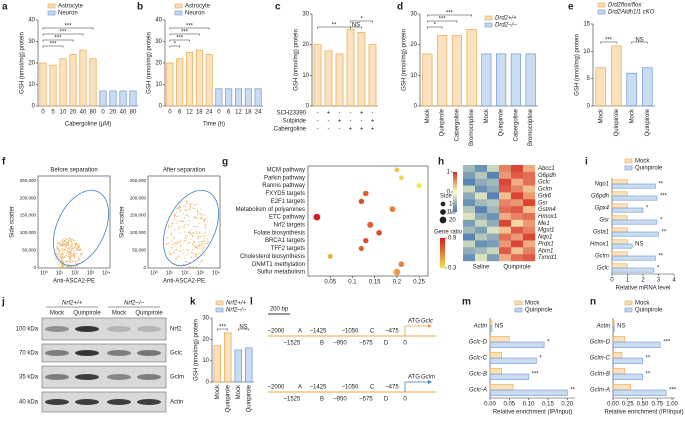  Describe the element at coordinates (643, 281) in the screenshot. I see `x-tick-label: 2` at that location.